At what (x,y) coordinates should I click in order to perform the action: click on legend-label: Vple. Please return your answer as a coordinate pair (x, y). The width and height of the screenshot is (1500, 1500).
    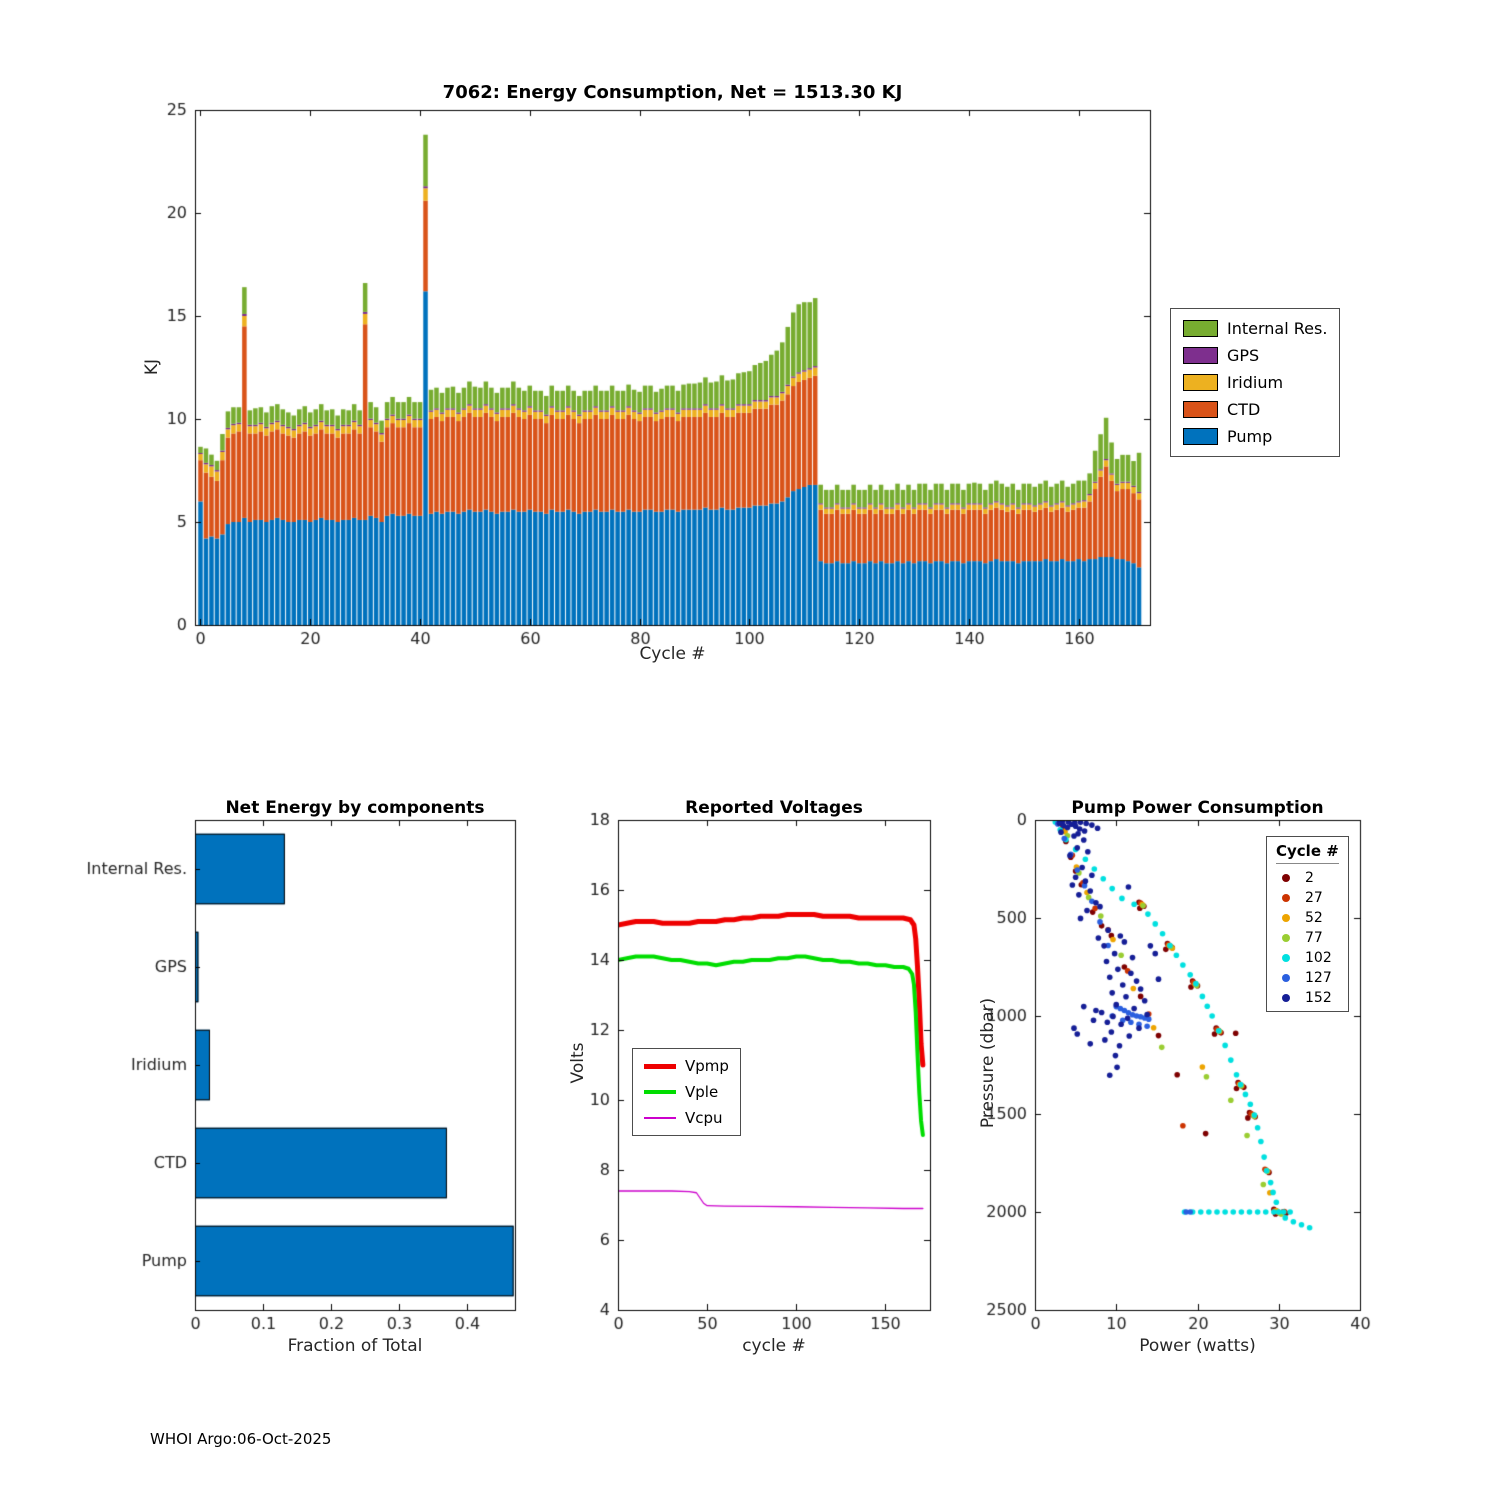
    Looking at the image, I should click on (702, 1092).